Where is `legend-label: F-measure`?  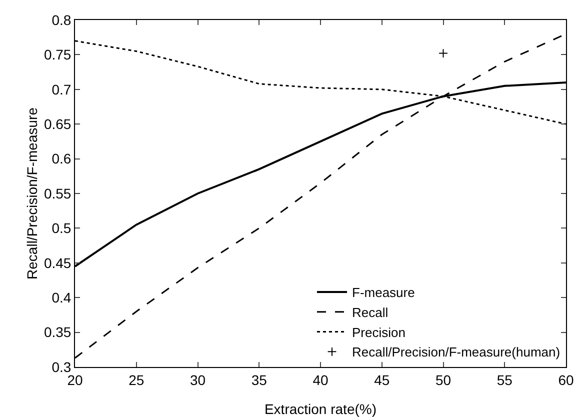 legend-label: F-measure is located at coordinates (383, 292).